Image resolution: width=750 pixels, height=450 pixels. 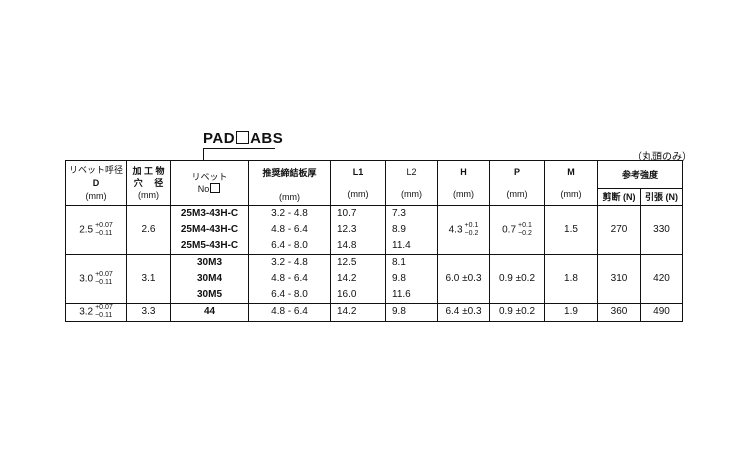 What do you see at coordinates (463, 279) in the screenshot?
I see `h-cell: 6.0 ±0.3` at bounding box center [463, 279].